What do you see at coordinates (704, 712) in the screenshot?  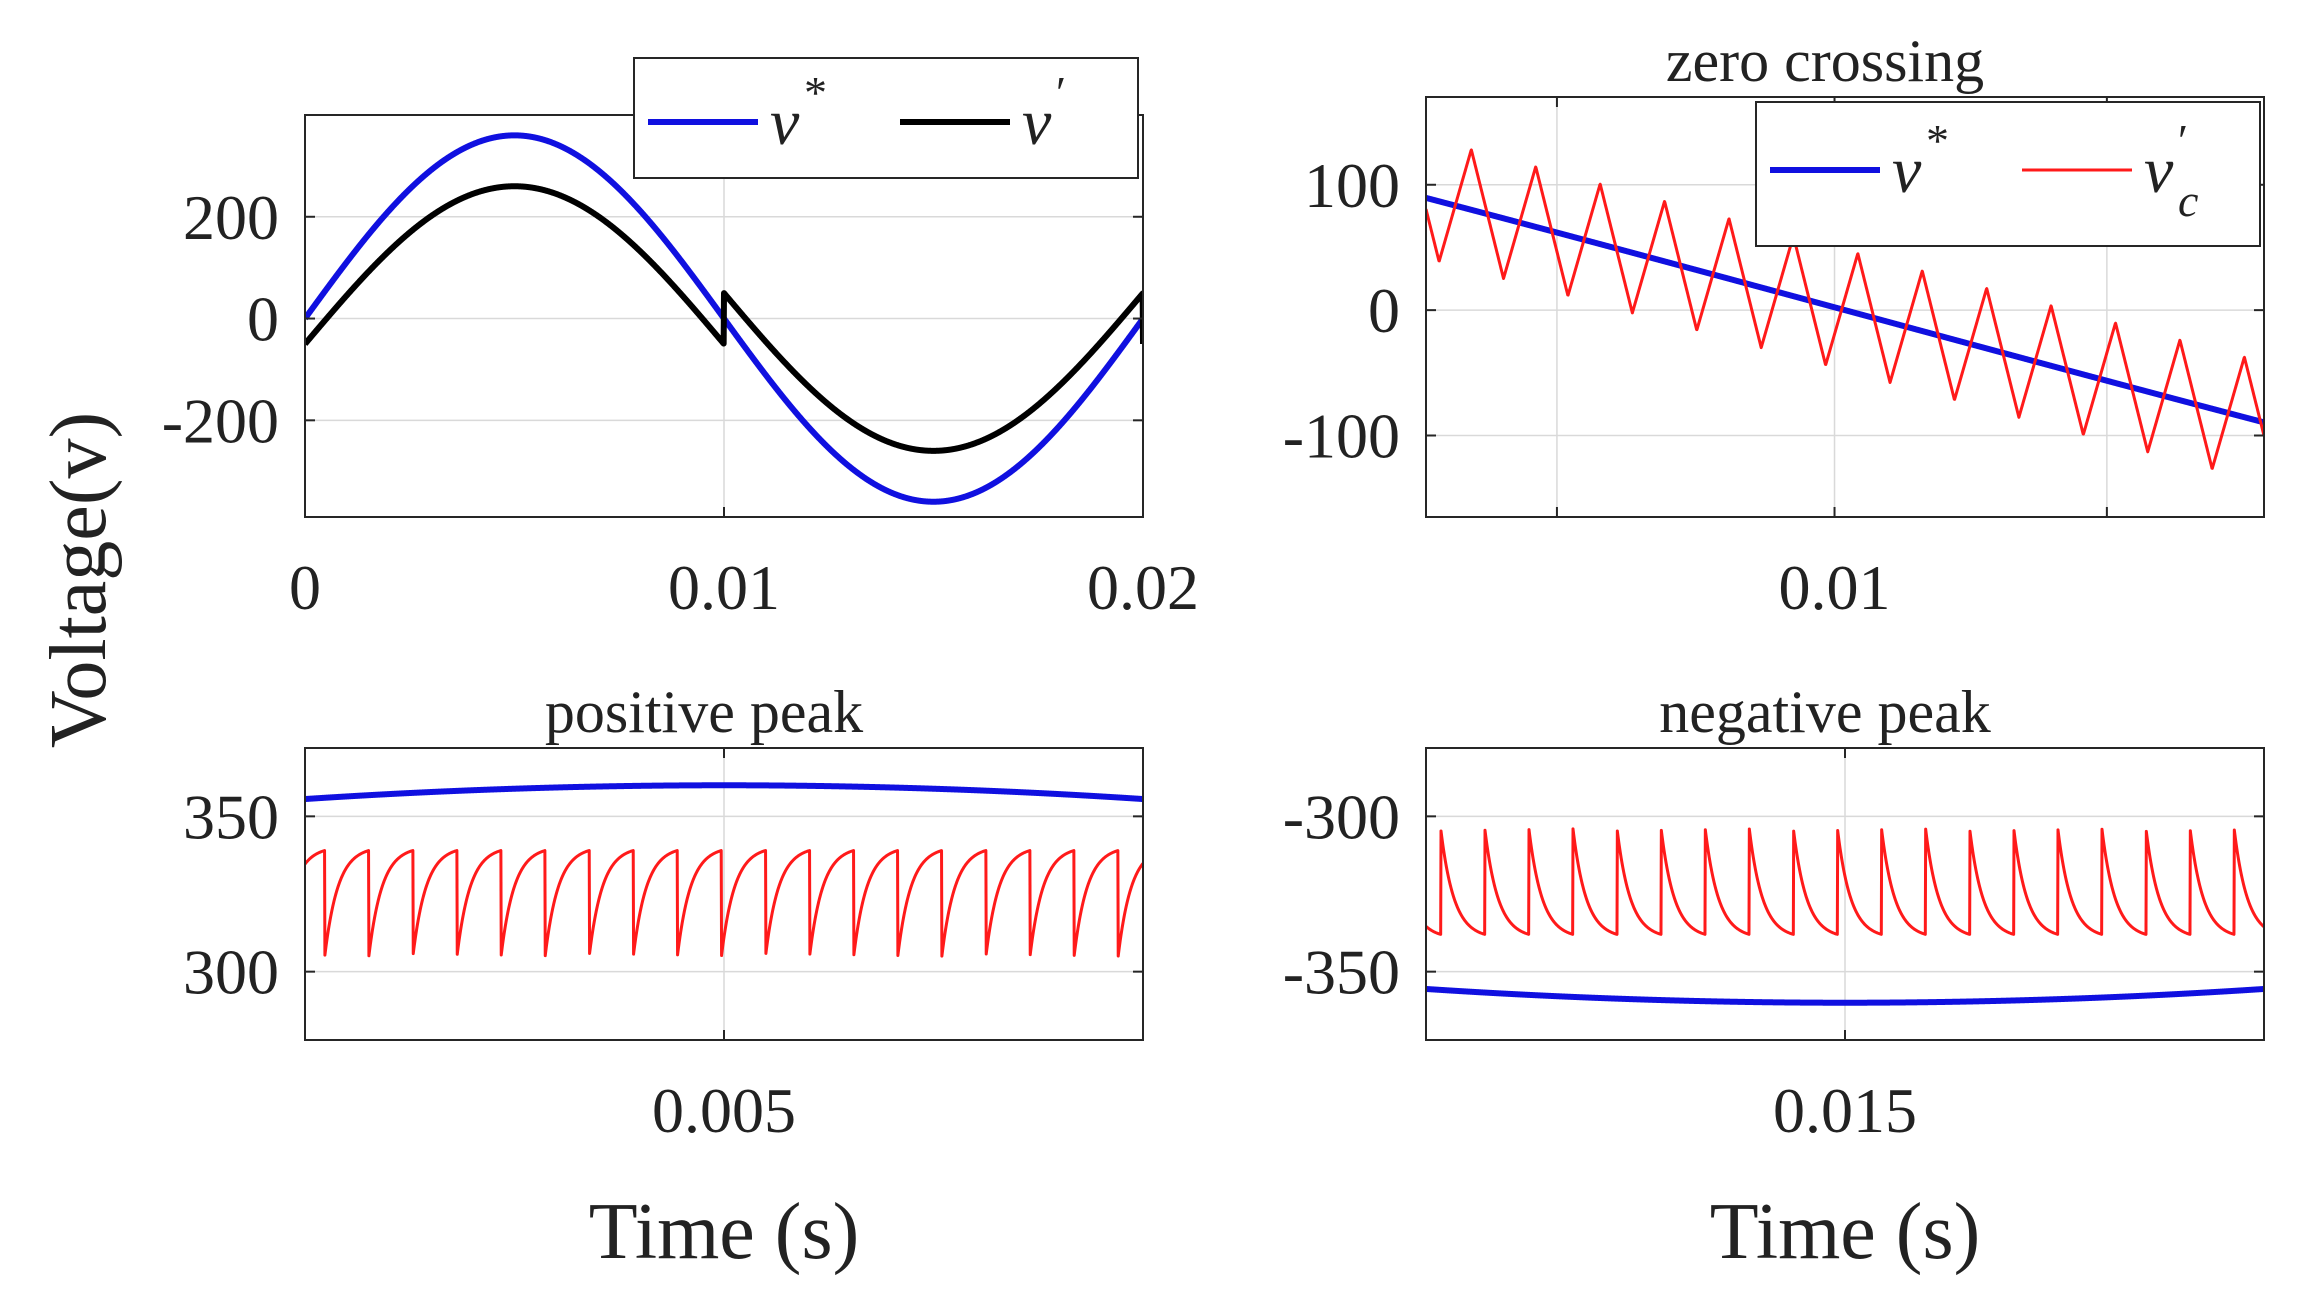 I see `panel-title: positive peak` at bounding box center [704, 712].